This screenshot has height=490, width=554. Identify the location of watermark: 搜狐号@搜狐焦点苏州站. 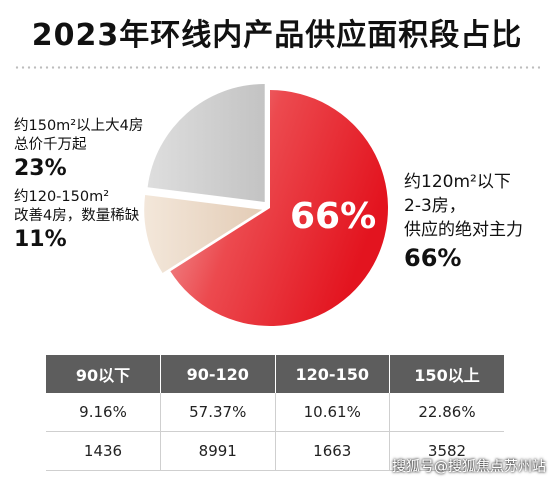
(469, 467).